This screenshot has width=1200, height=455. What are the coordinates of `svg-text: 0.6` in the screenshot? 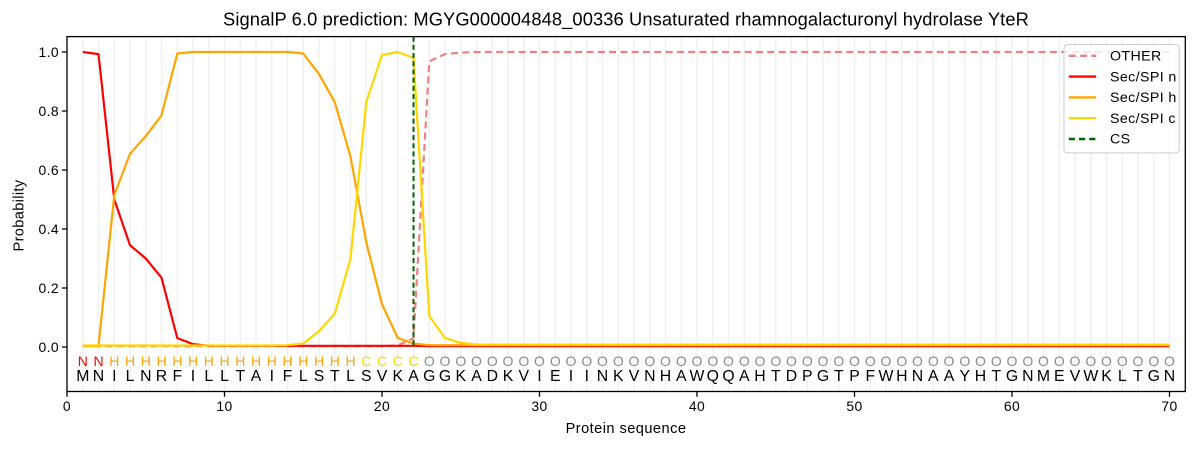 It's located at (48, 170).